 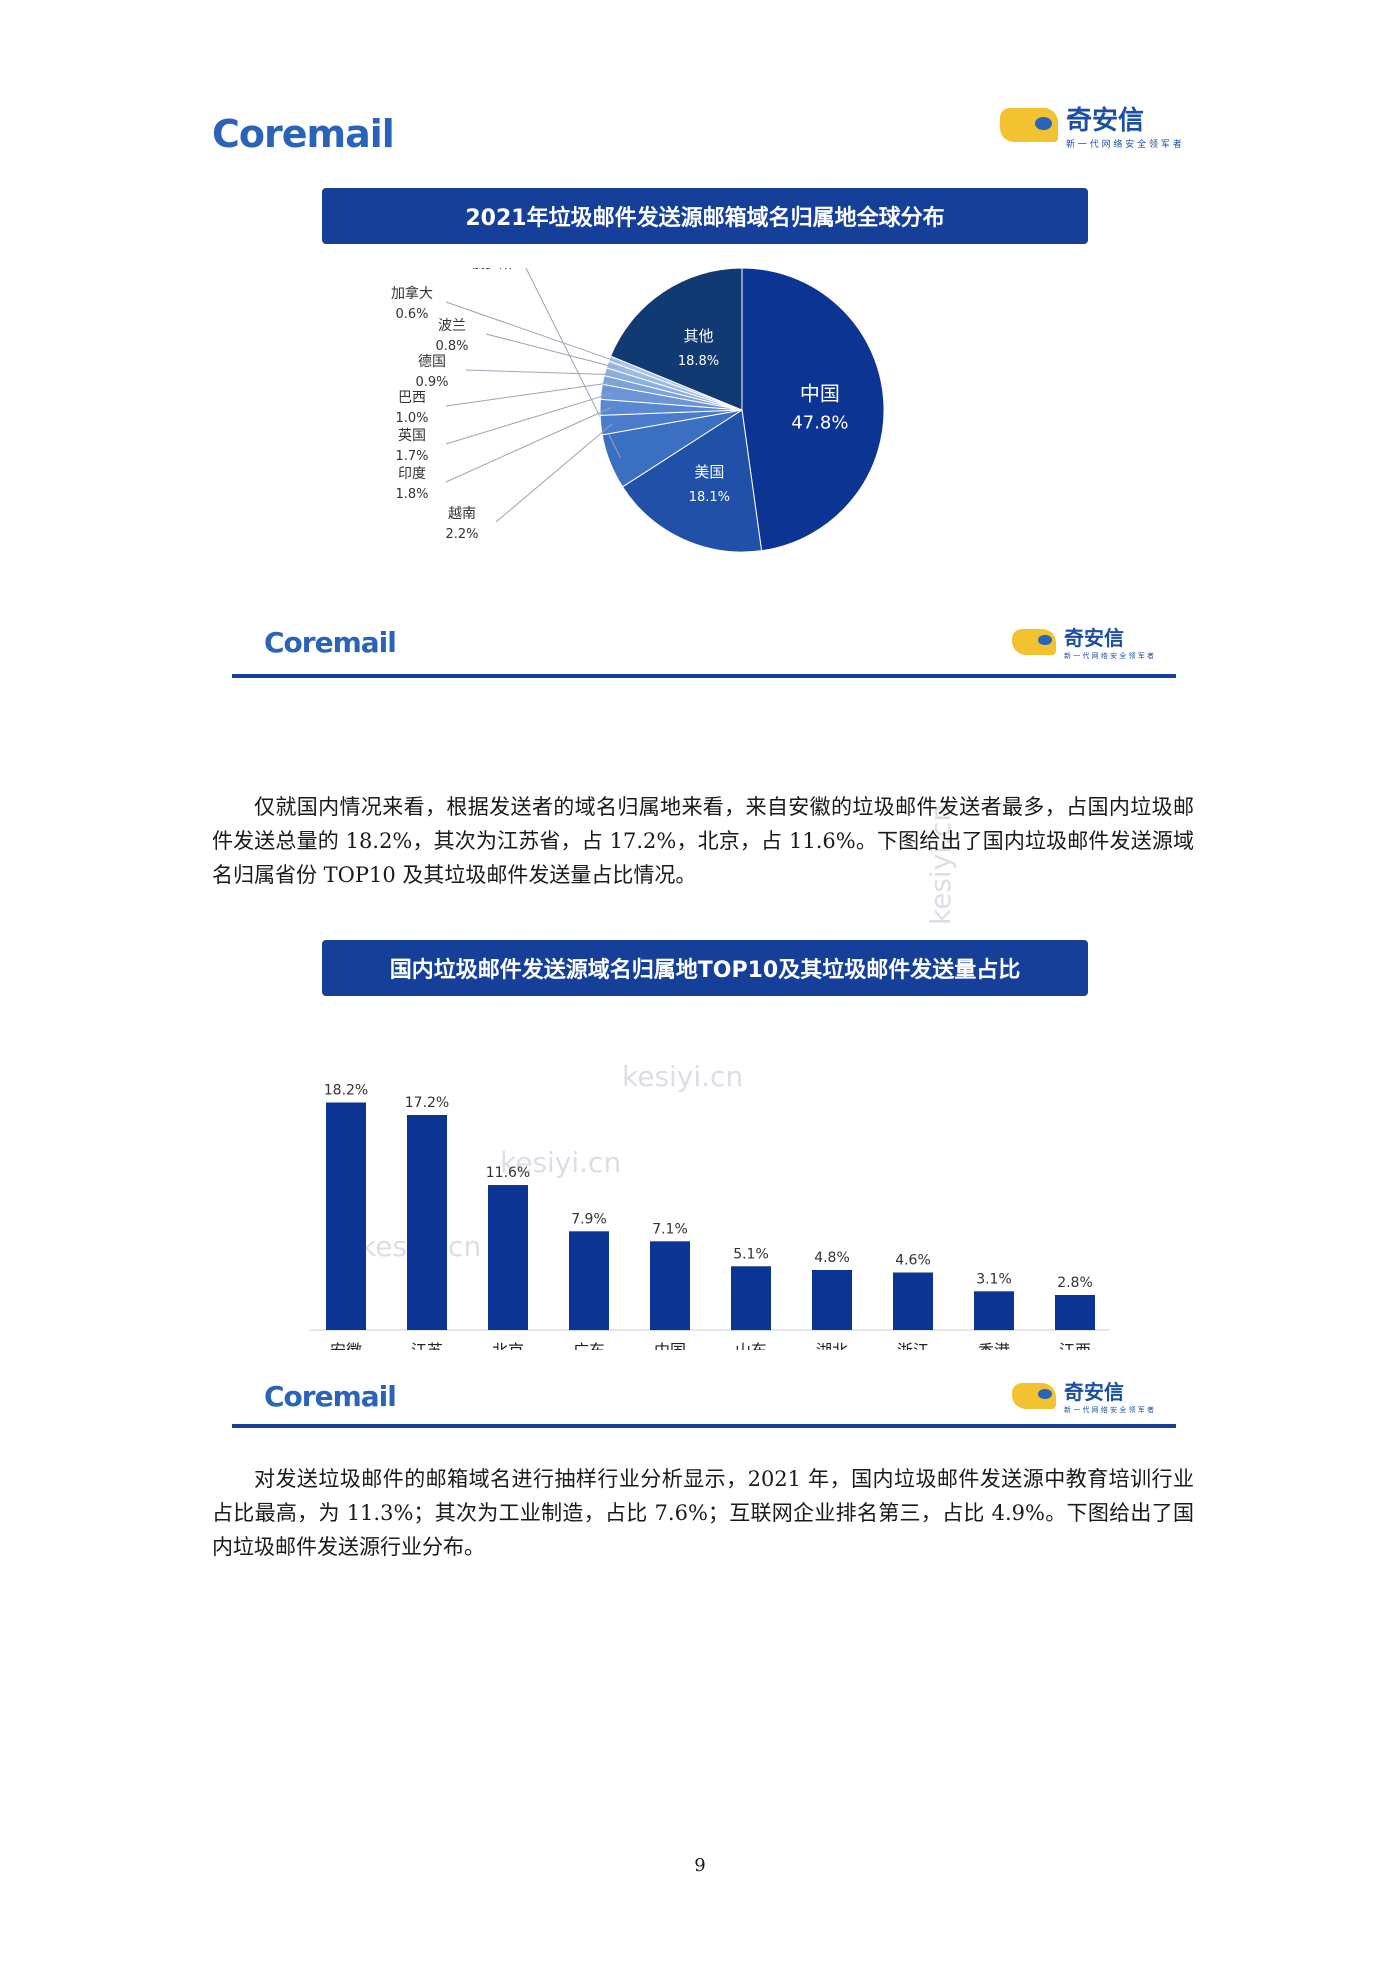 What do you see at coordinates (670, 1229) in the screenshot?
I see `bar-value-label: 7.1%` at bounding box center [670, 1229].